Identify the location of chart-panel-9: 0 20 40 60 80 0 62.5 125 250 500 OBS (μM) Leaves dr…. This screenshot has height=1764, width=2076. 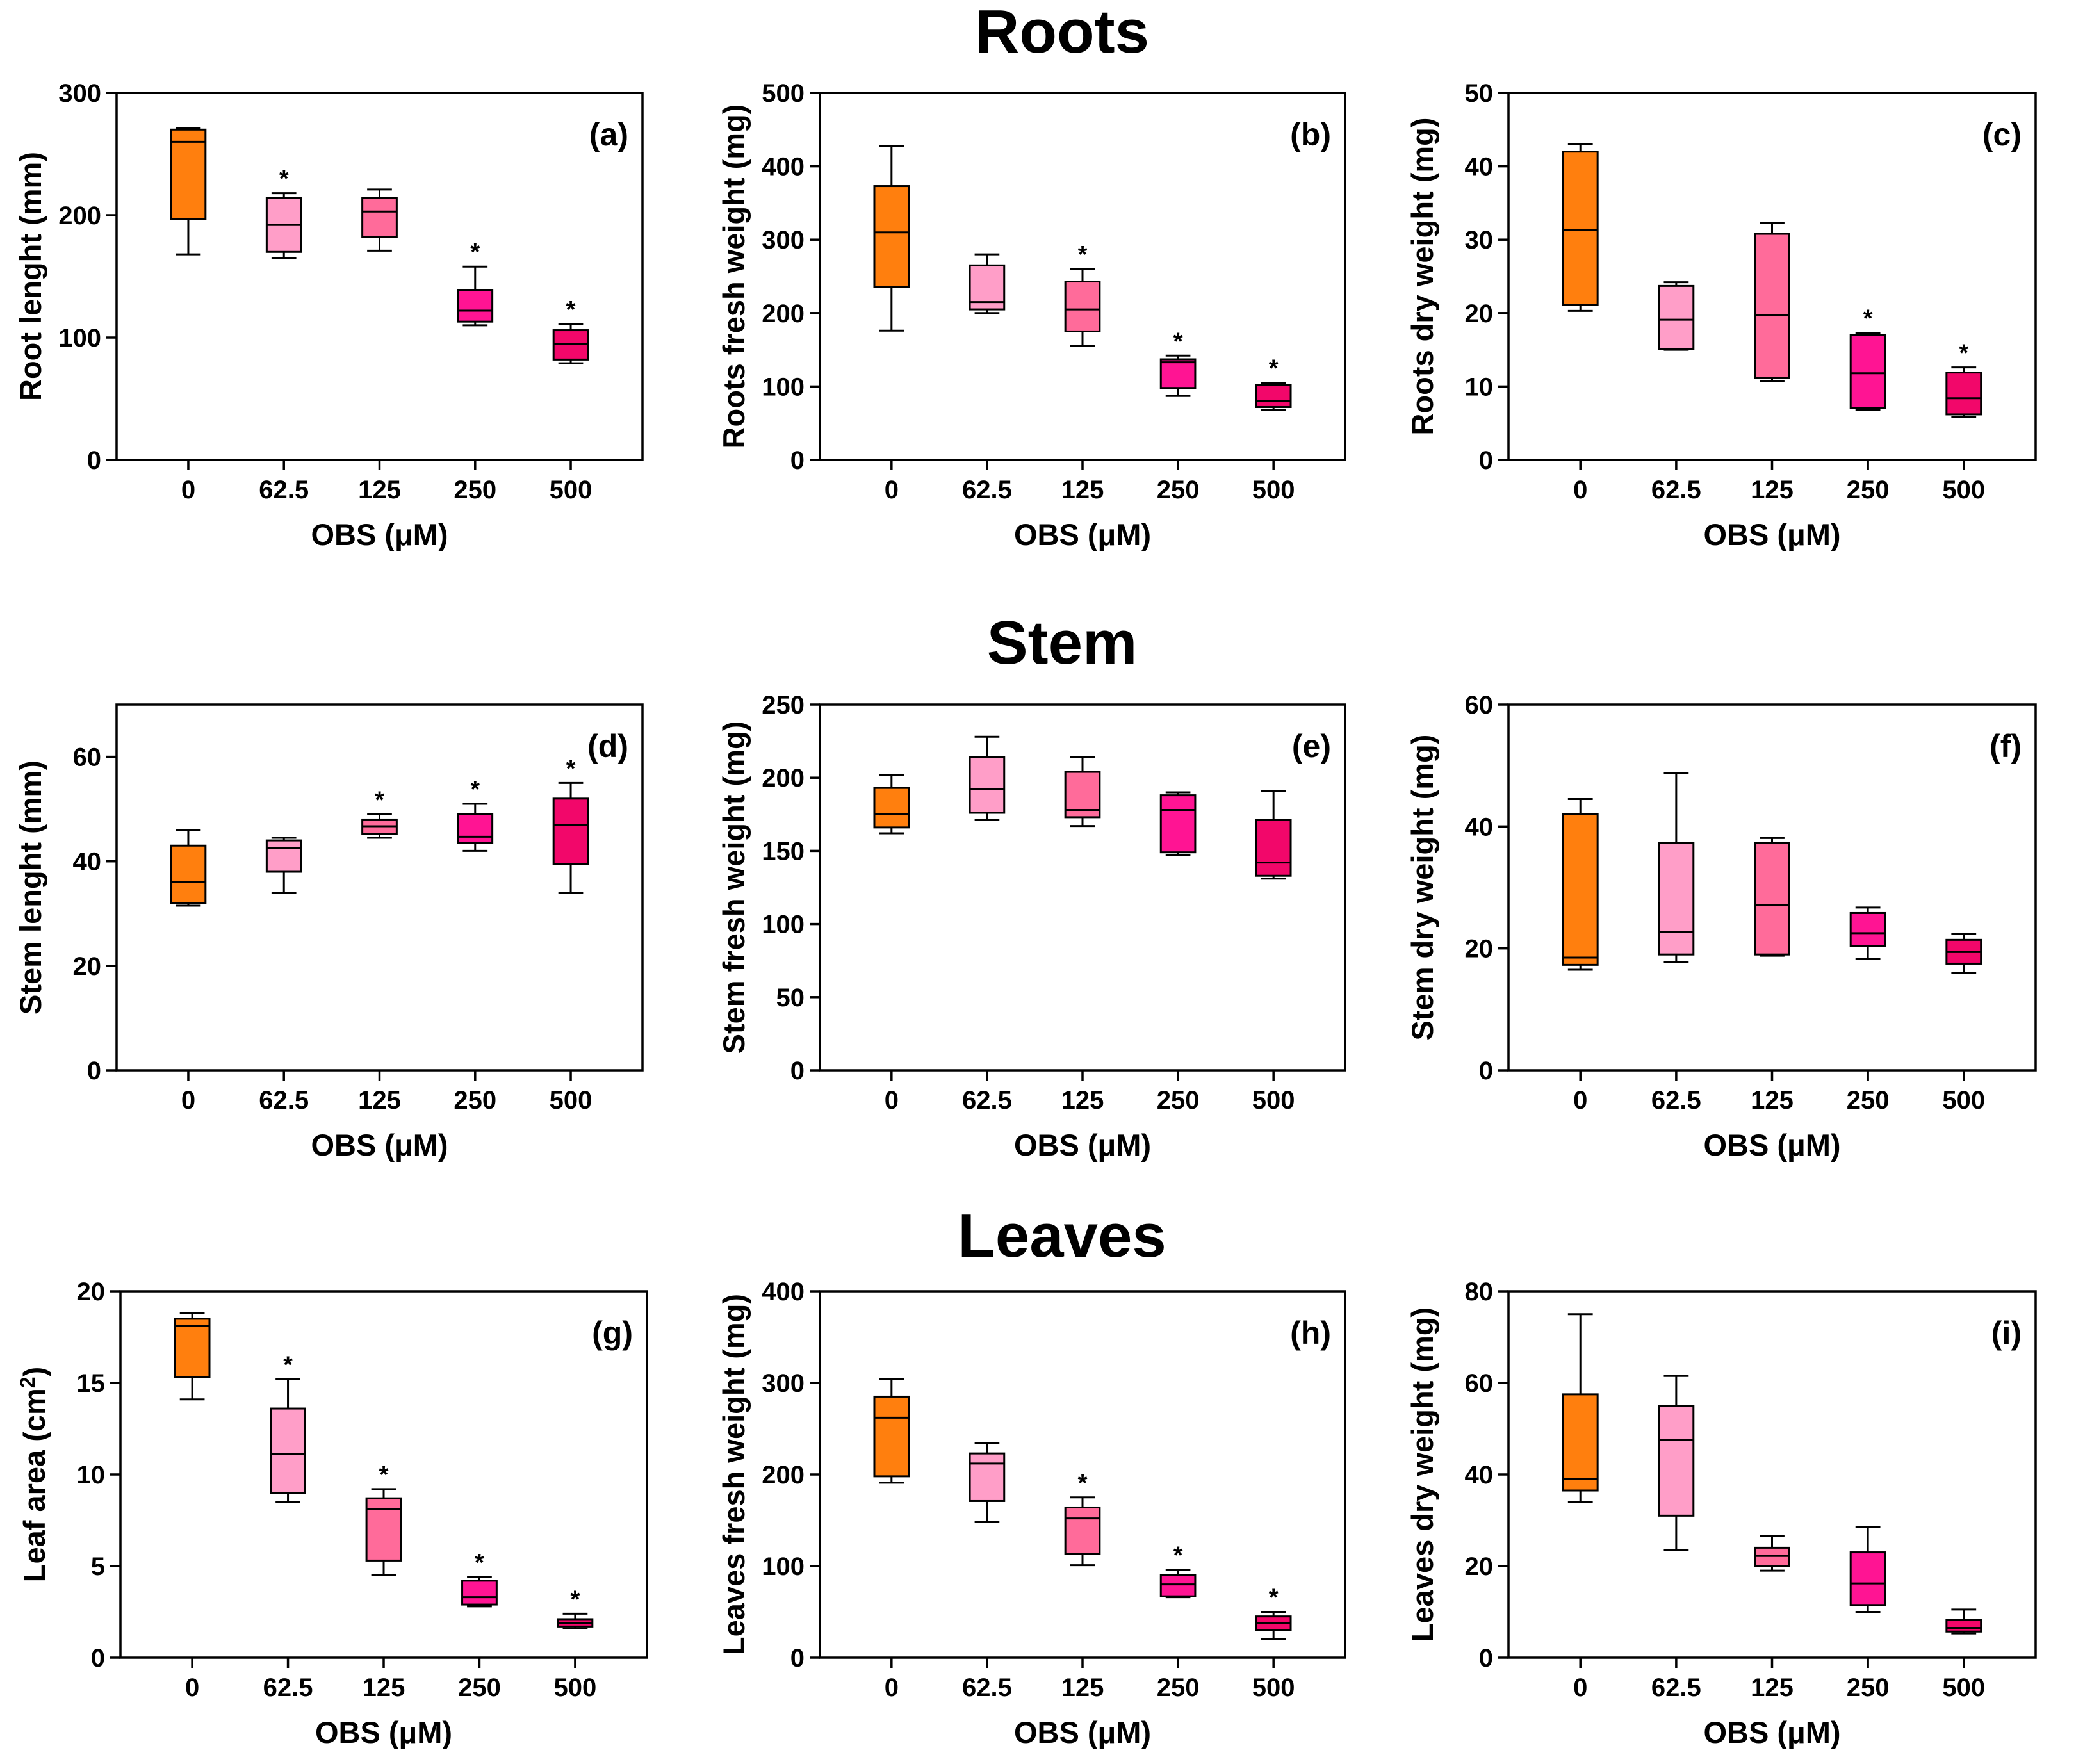
(1721, 1513).